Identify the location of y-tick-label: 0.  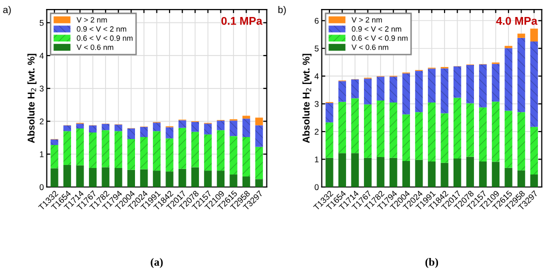
(316, 187).